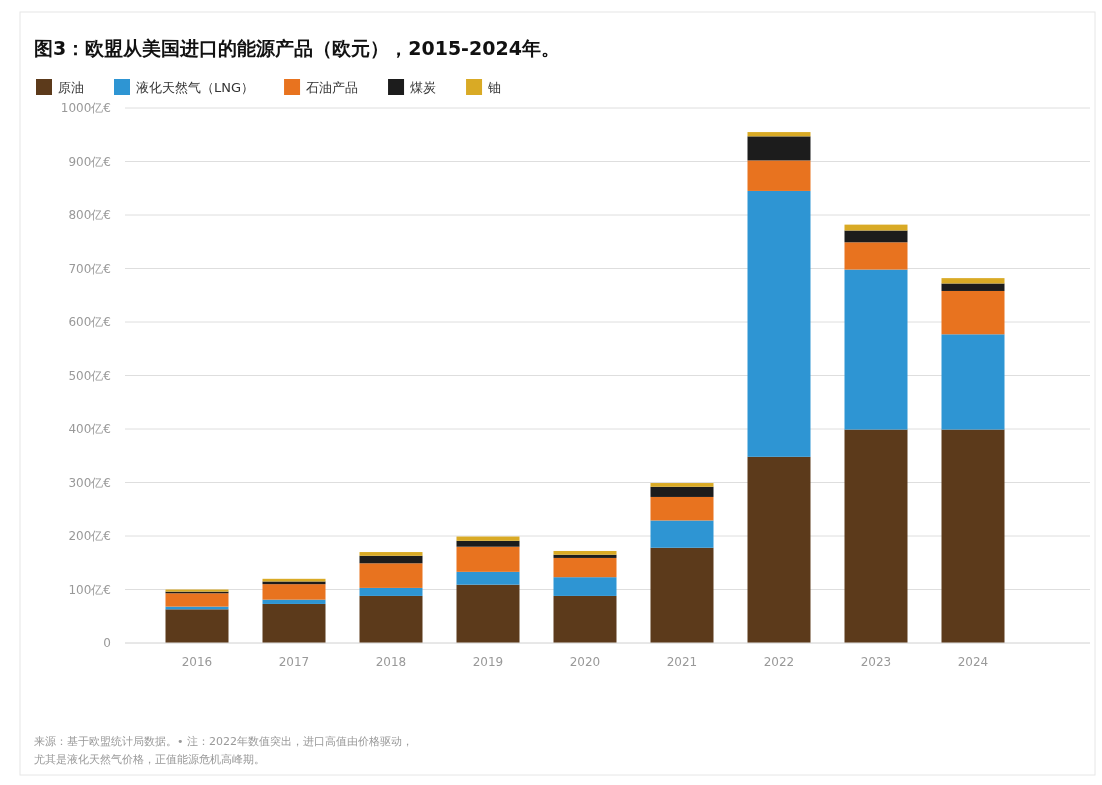  Describe the element at coordinates (391, 662) in the screenshot. I see `x-tick-label: 2018` at that location.